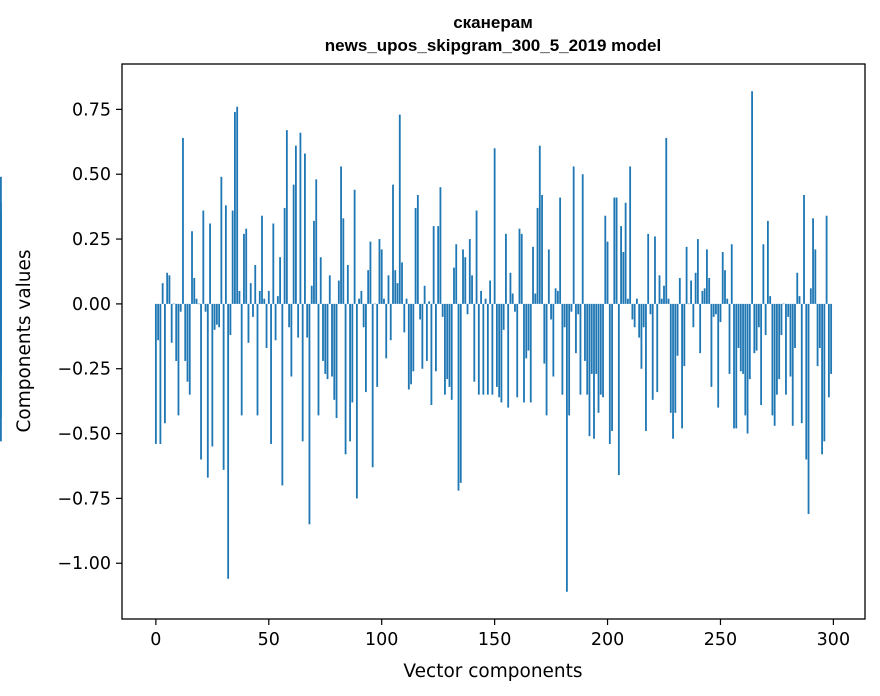 The image size is (880, 696). I want to click on chart-subtitle: news_upos_skipgram_300_5_2019 model, so click(493, 45).